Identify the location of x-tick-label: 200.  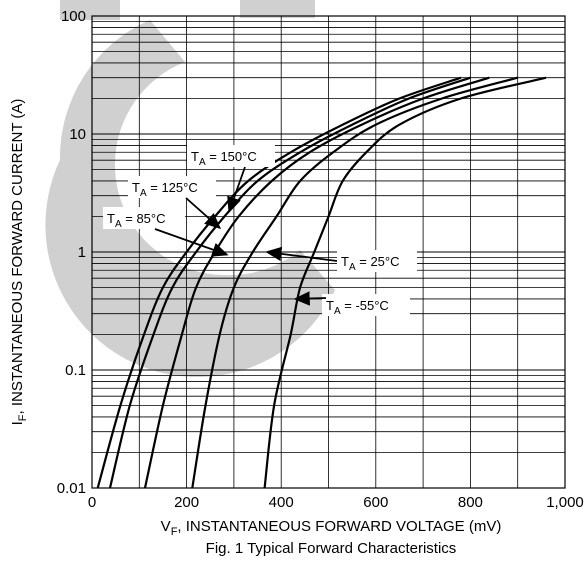
(186, 502).